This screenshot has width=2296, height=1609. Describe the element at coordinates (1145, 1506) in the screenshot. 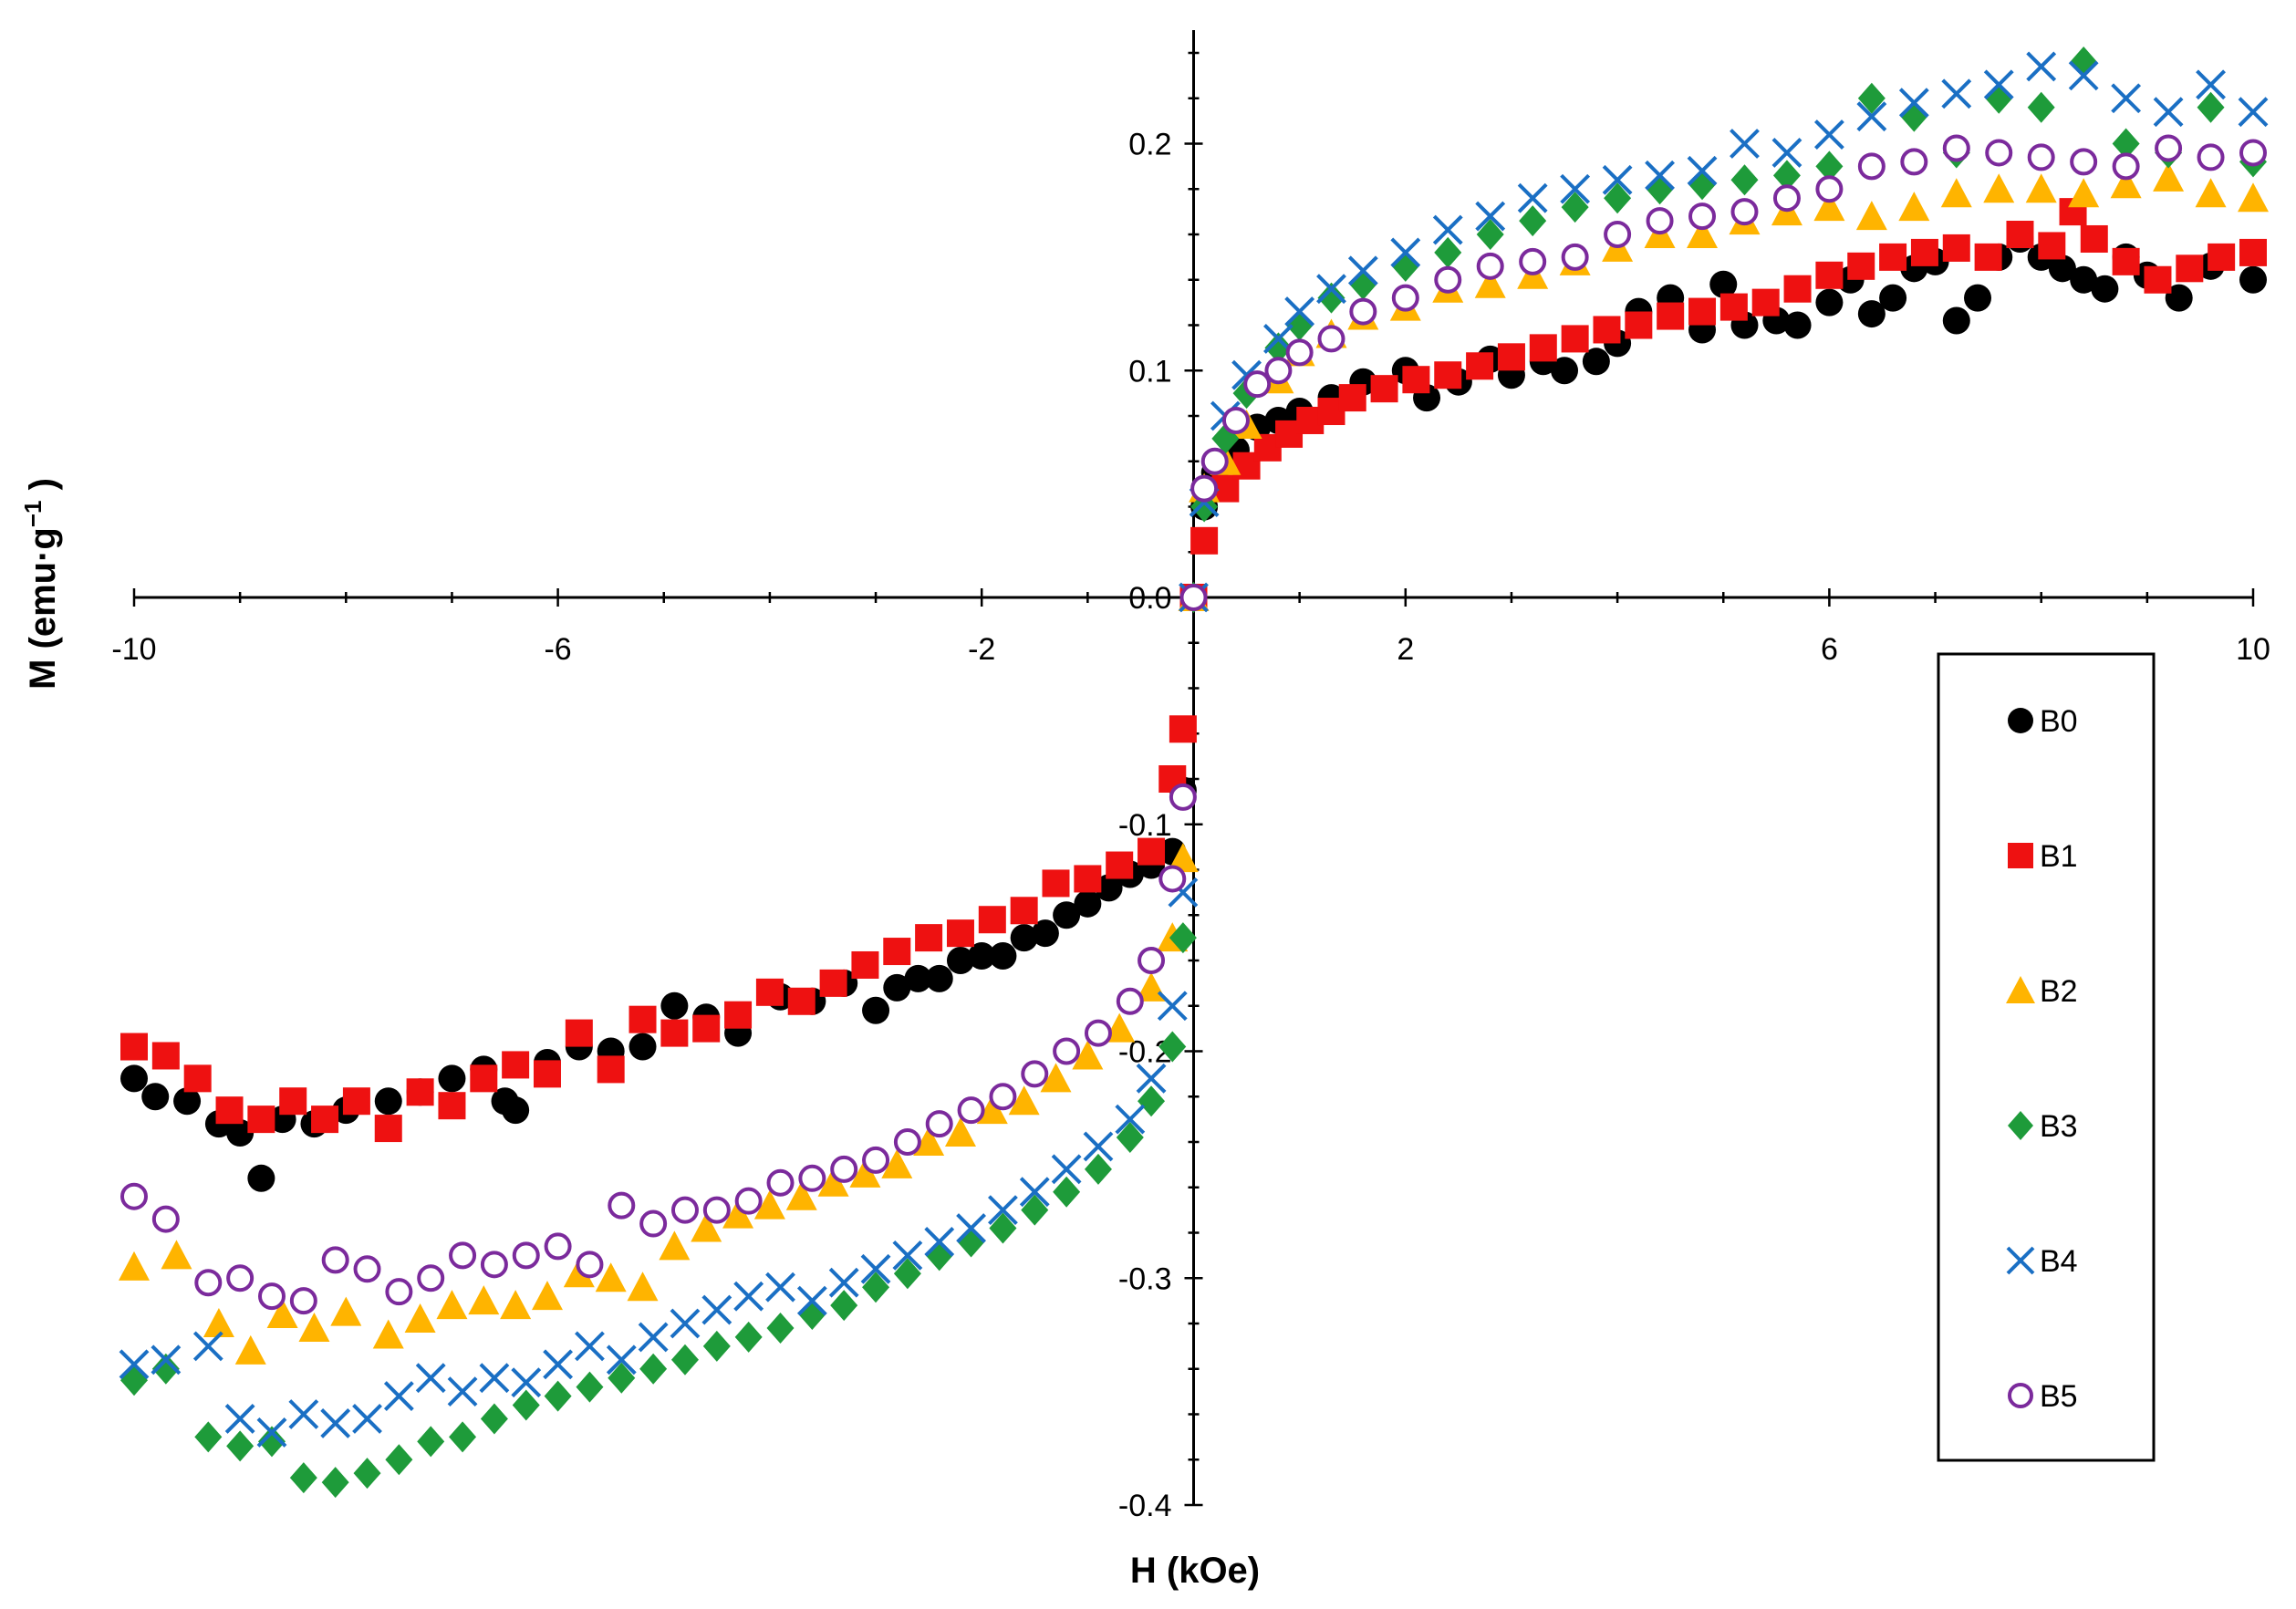

I see `y-tick-label: -0.4` at that location.